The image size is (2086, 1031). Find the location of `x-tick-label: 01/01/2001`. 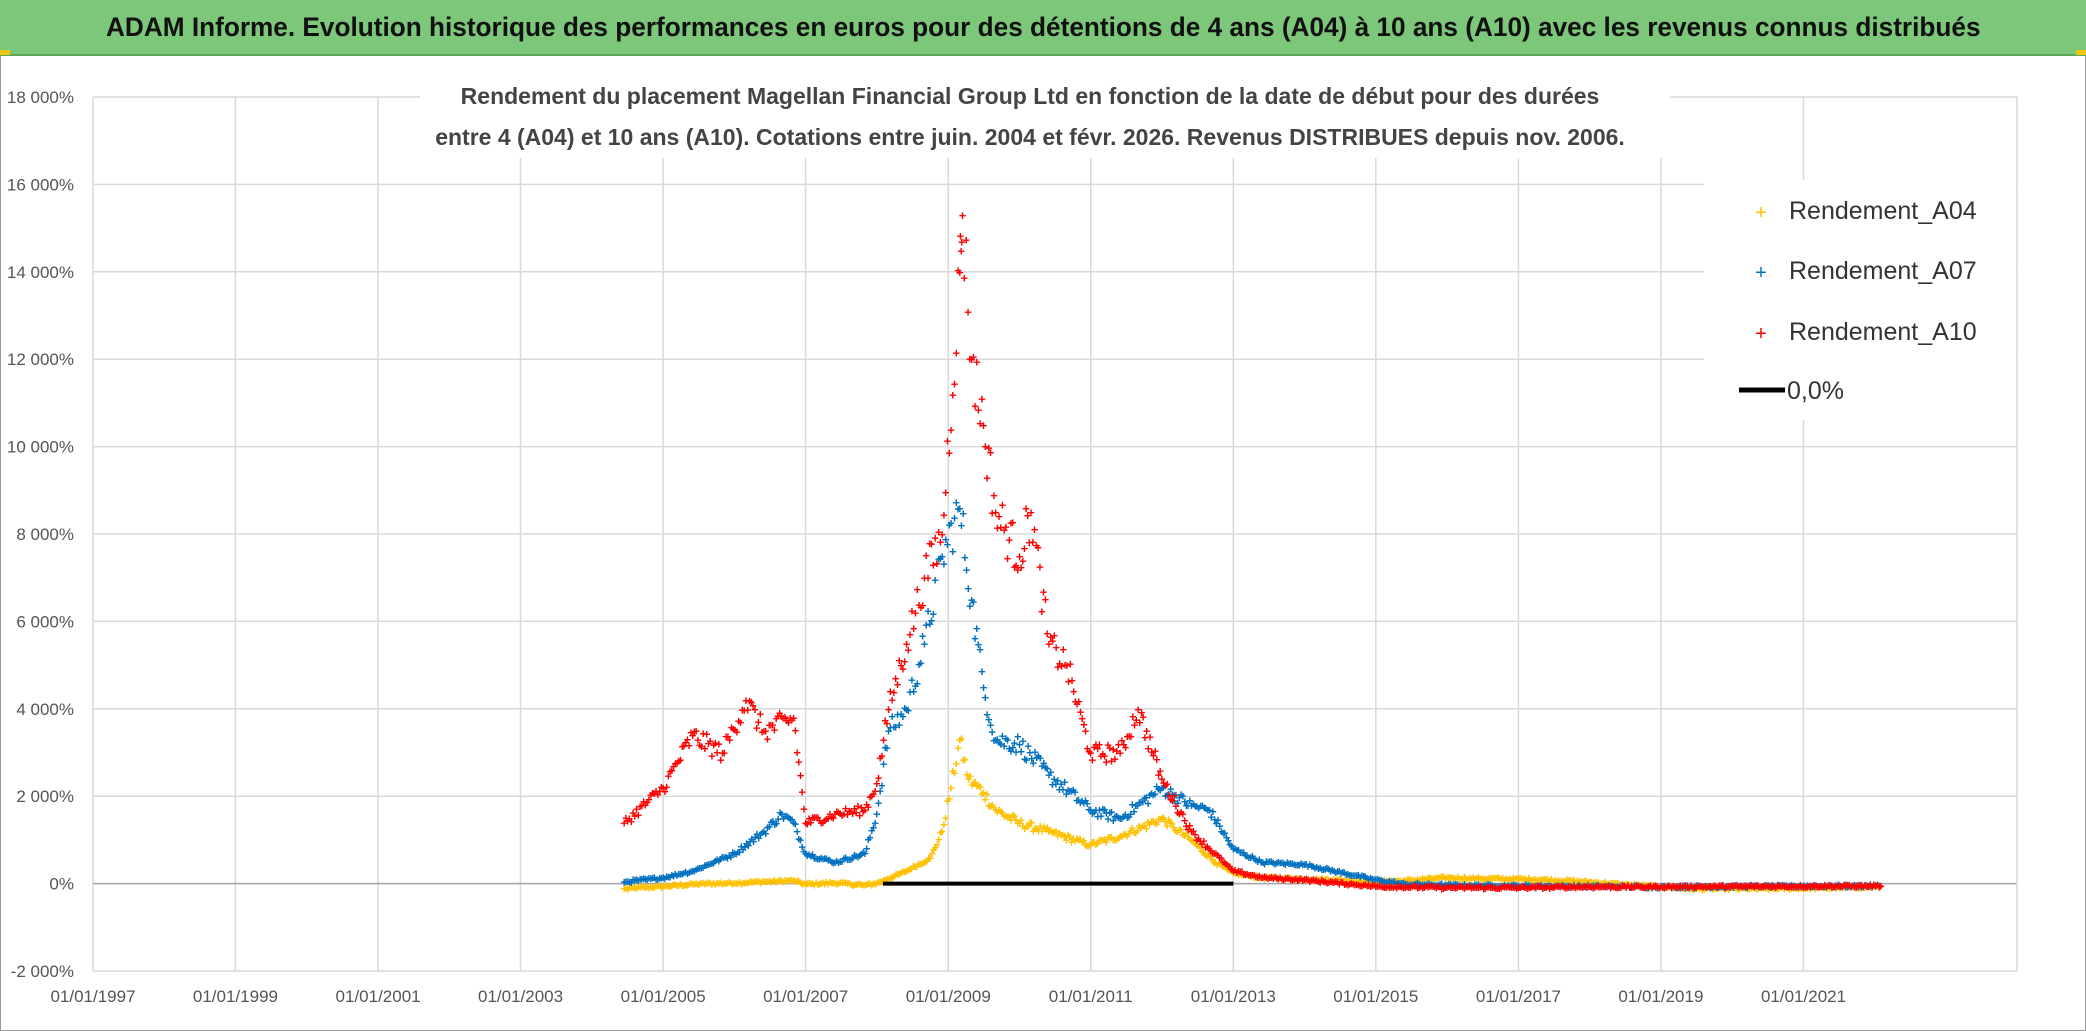

x-tick-label: 01/01/2001 is located at coordinates (378, 996).